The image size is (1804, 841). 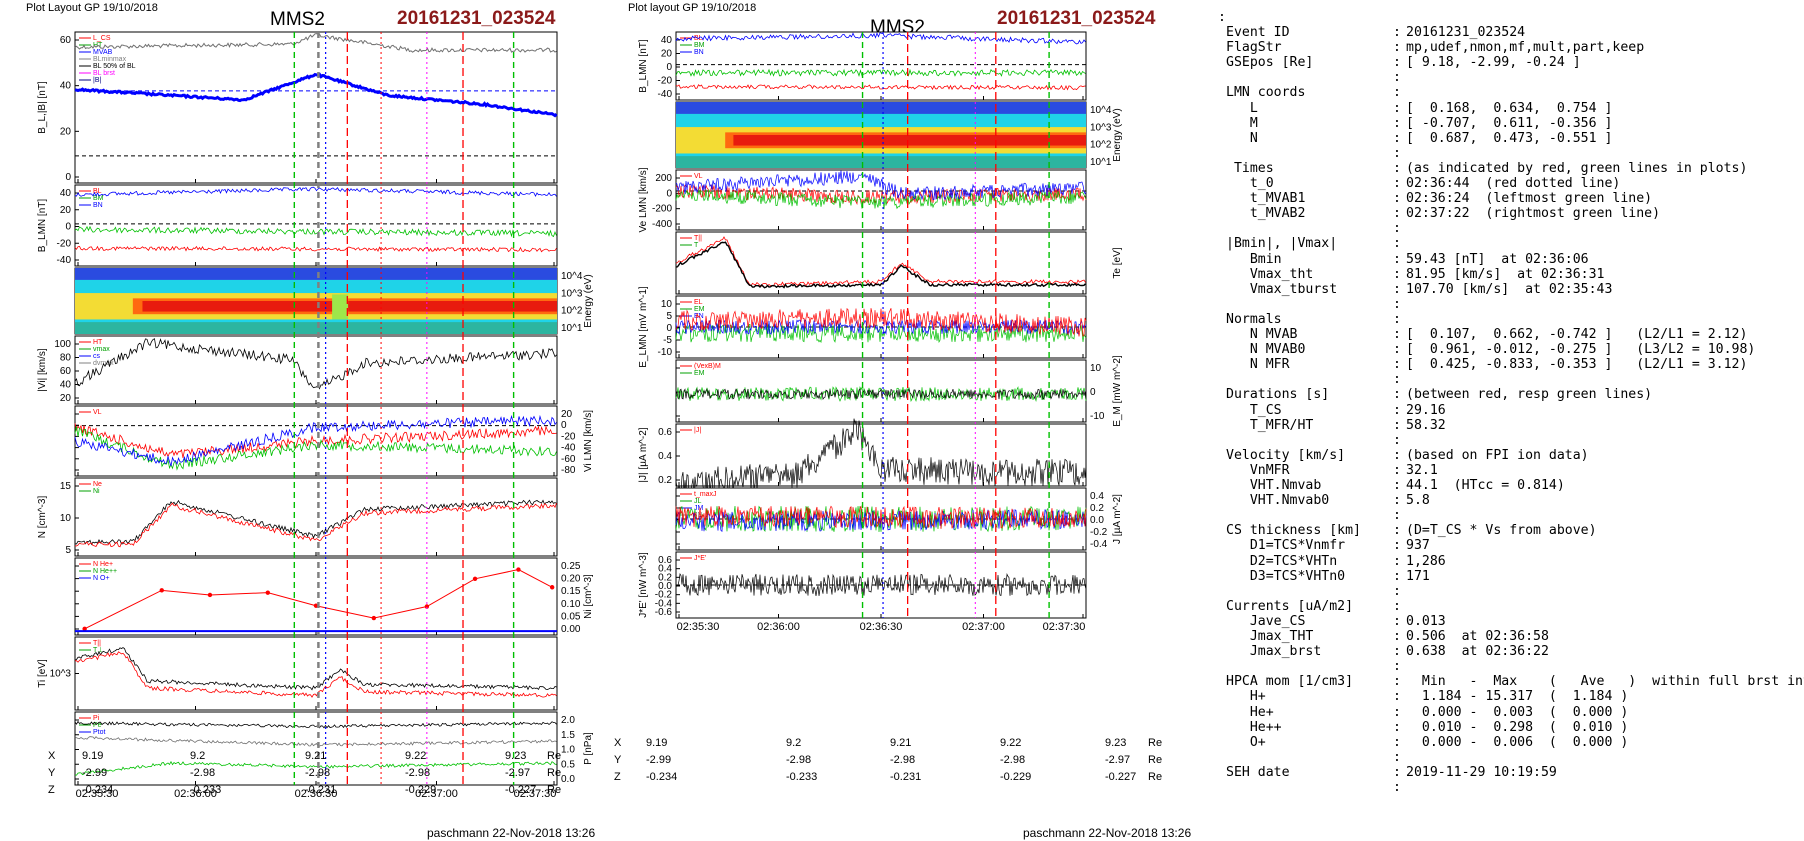 What do you see at coordinates (98, 650) in the screenshot?
I see `legend-entry: T⊥` at bounding box center [98, 650].